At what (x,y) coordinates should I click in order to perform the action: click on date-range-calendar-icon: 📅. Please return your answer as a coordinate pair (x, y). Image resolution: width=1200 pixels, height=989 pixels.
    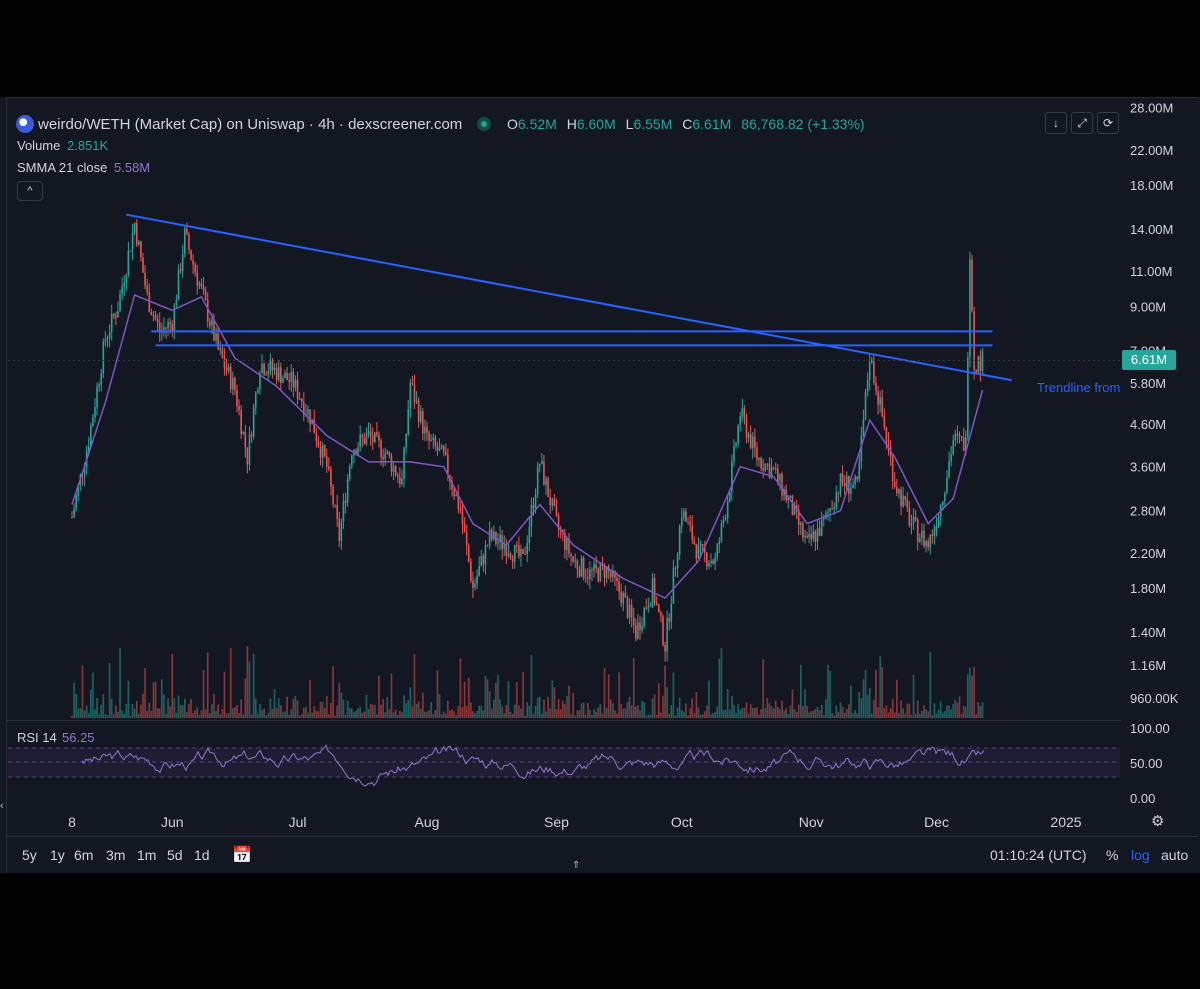
    Looking at the image, I should click on (242, 855).